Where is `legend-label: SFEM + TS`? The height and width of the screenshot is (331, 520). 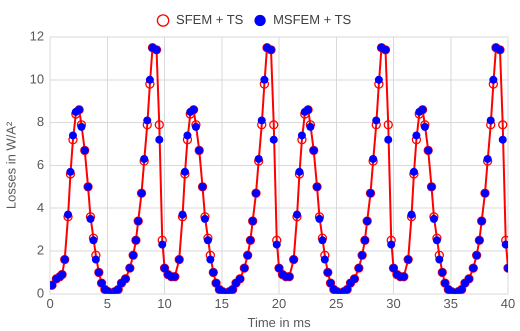 legend-label: SFEM + TS is located at coordinates (210, 20).